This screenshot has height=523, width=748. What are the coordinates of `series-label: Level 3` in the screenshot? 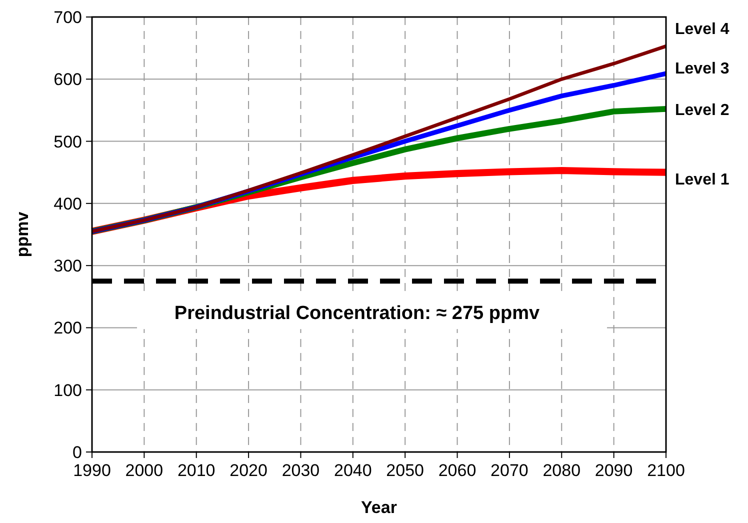 It's located at (702, 69).